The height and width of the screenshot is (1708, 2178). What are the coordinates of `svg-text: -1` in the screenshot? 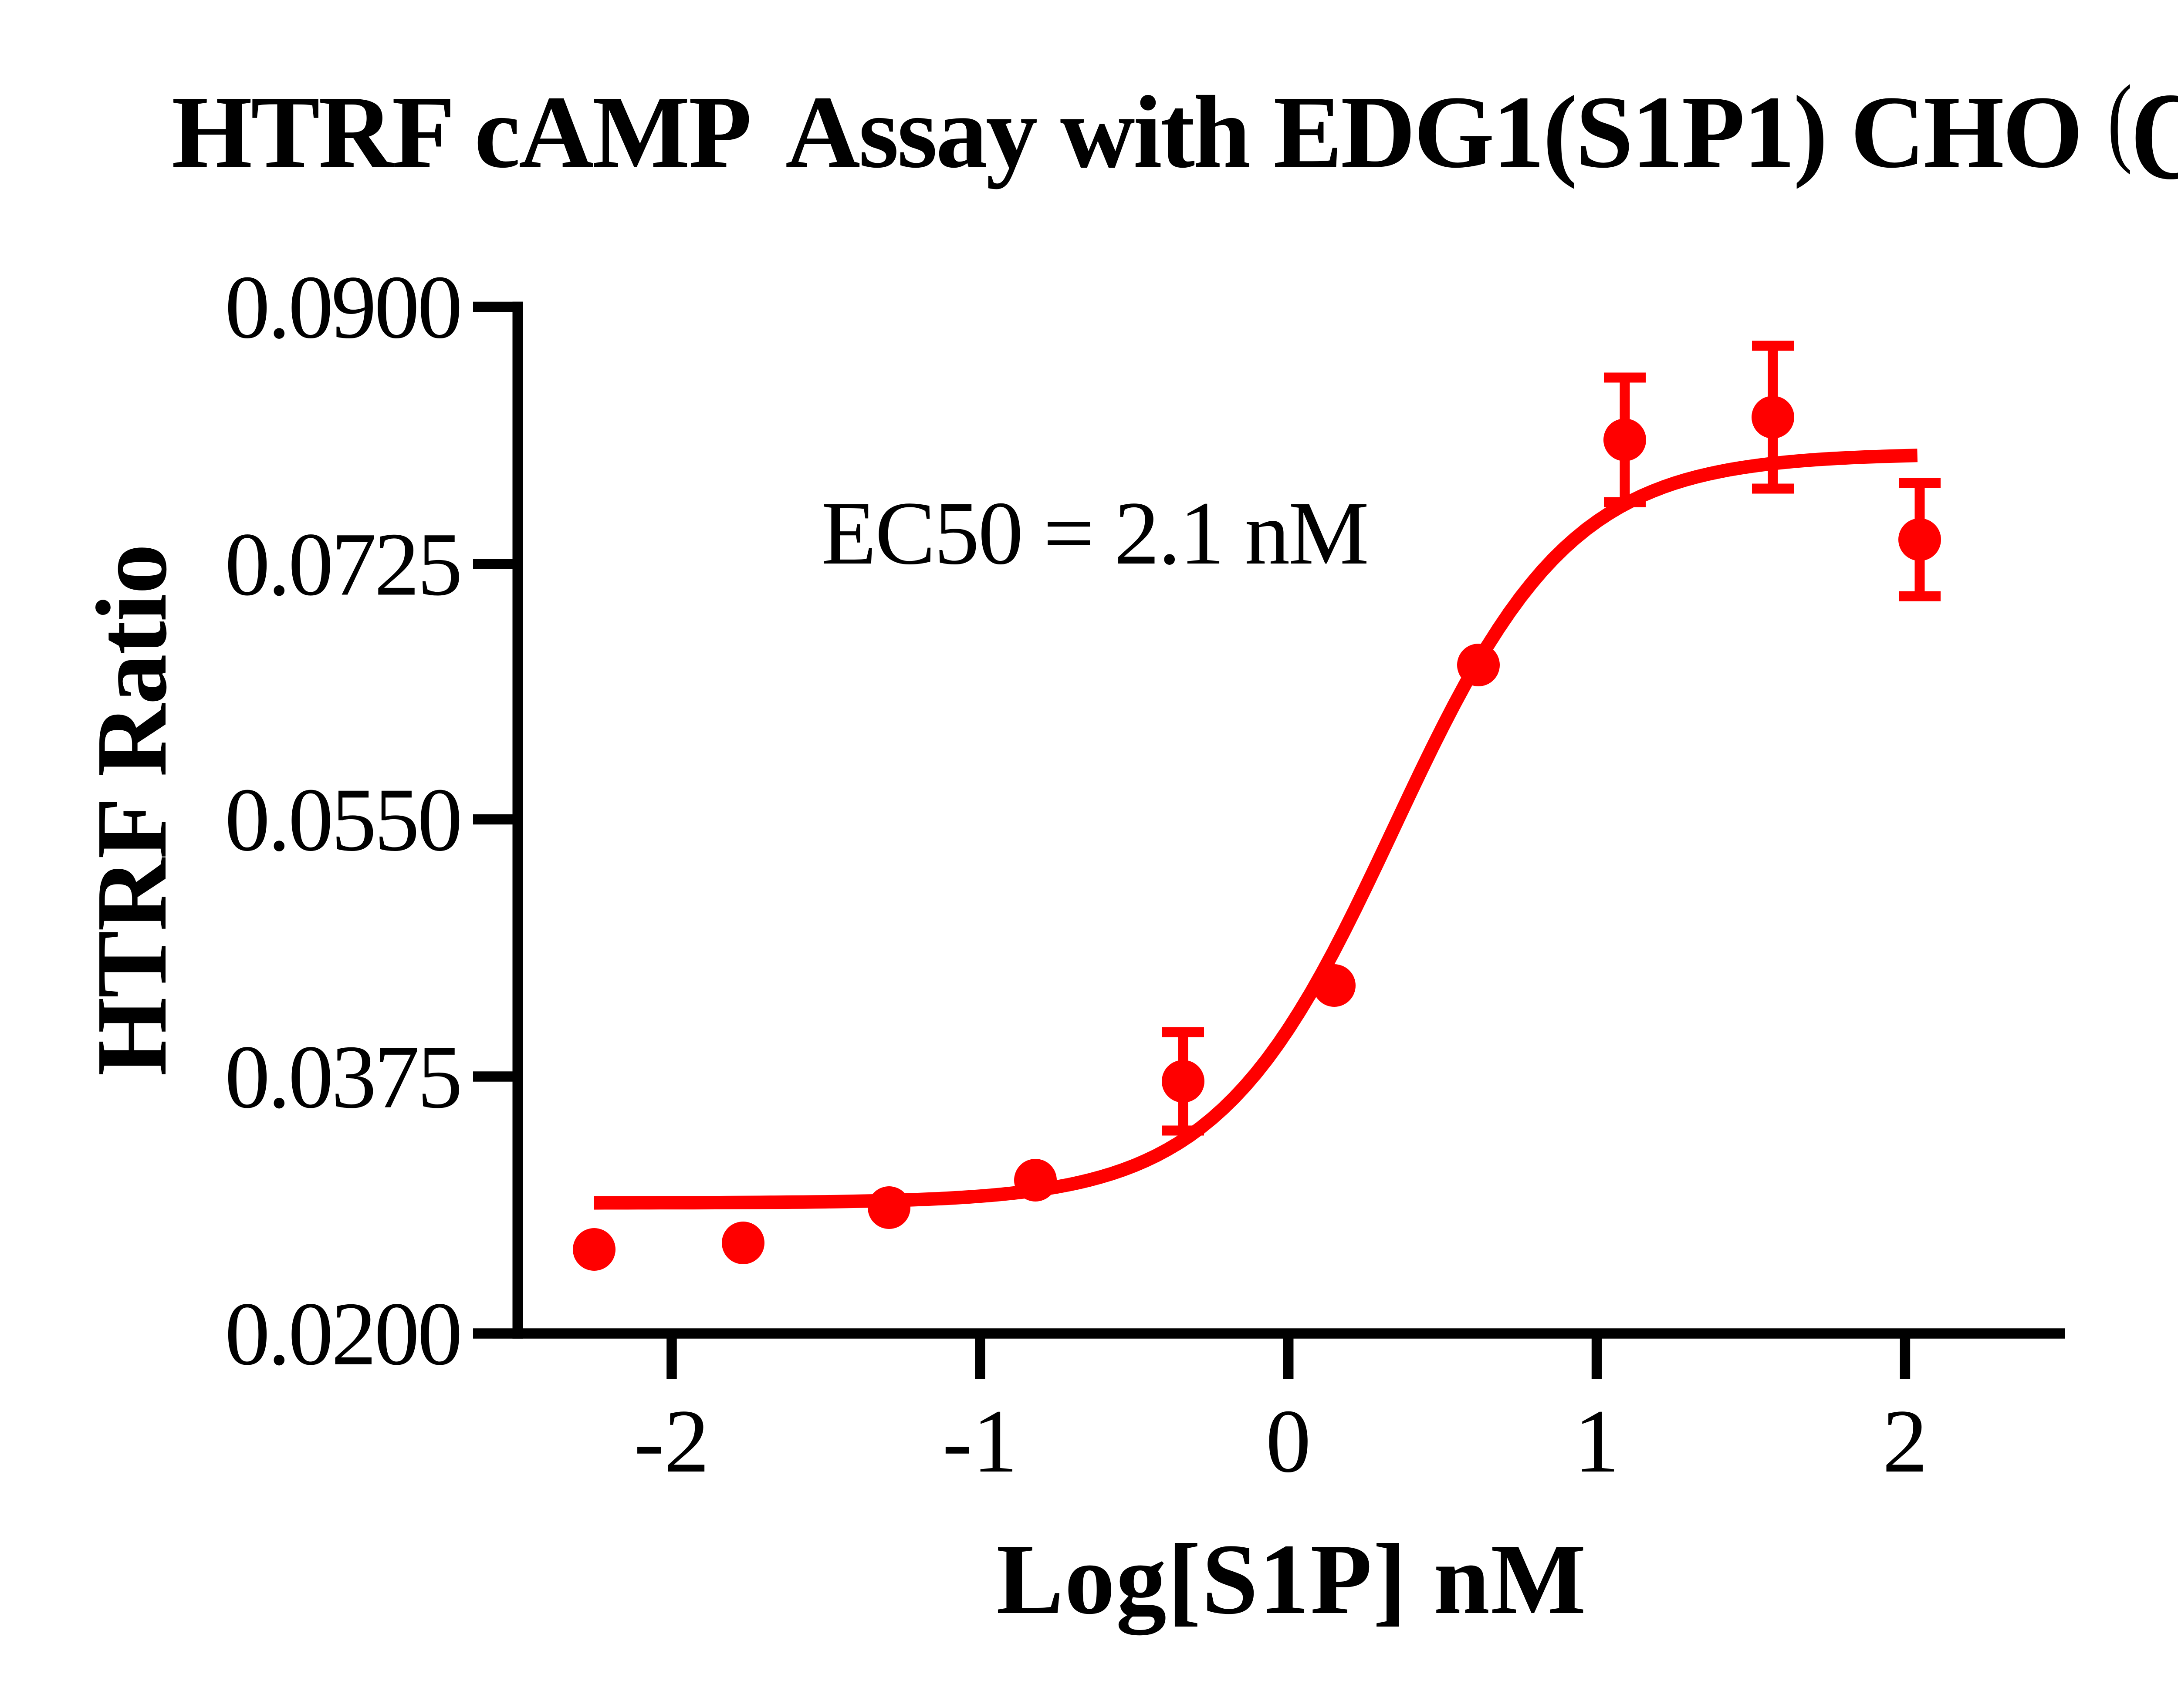 It's located at (980, 1441).